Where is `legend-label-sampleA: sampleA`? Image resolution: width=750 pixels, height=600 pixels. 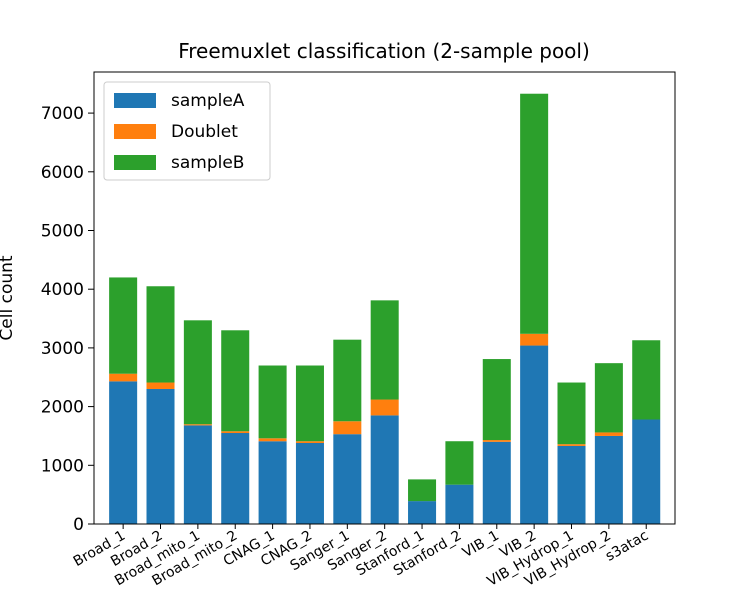
legend-label-sampleA: sampleA is located at coordinates (208, 101).